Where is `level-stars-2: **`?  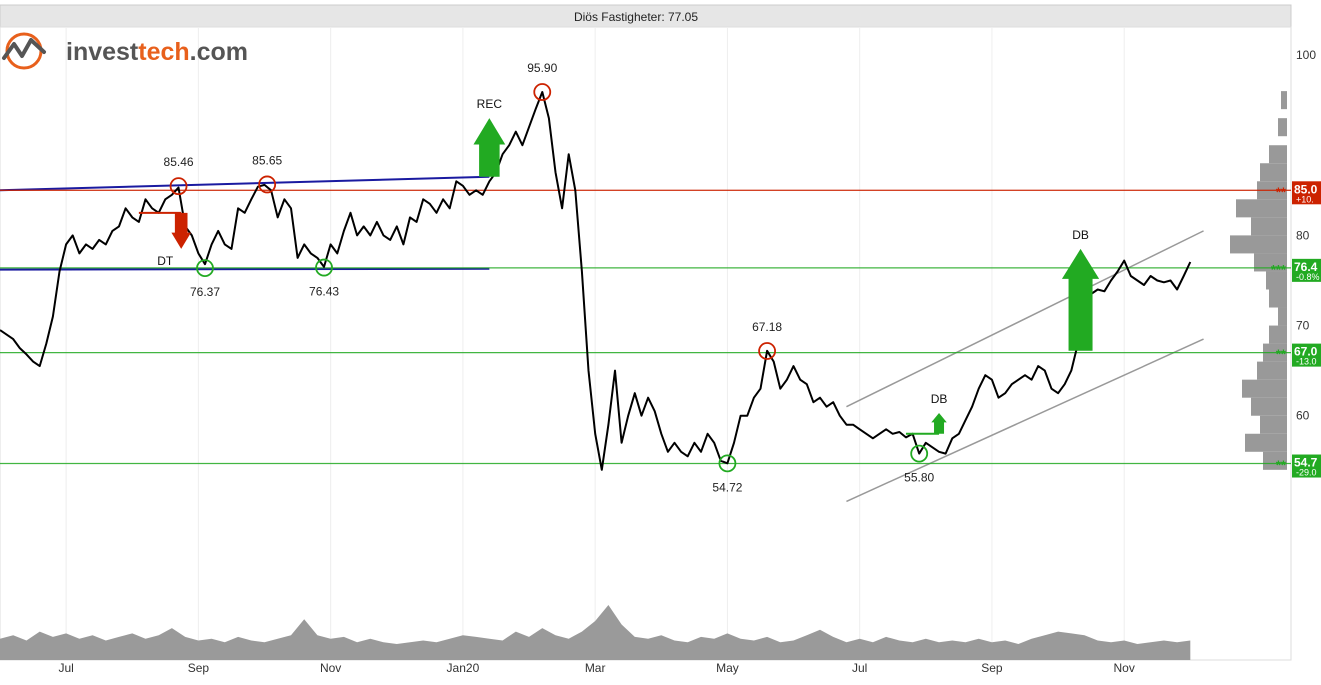 level-stars-2: ** is located at coordinates (1281, 354).